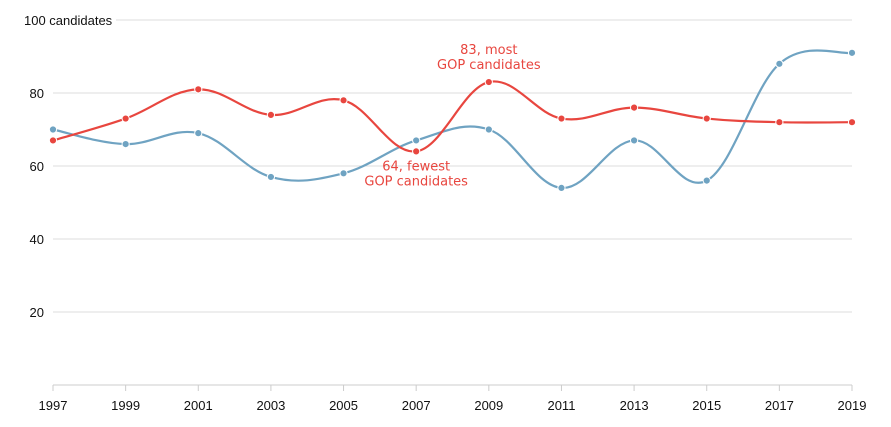  Describe the element at coordinates (37, 93) in the screenshot. I see `y-tick-label: 80` at that location.